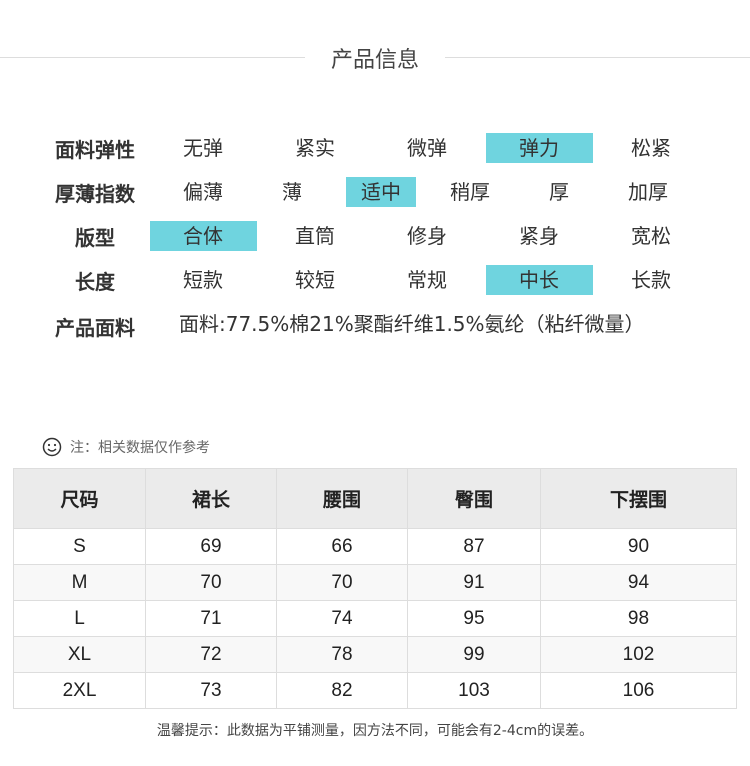 The width and height of the screenshot is (750, 766). Describe the element at coordinates (79, 546) in the screenshot. I see `table-cell: S` at that location.